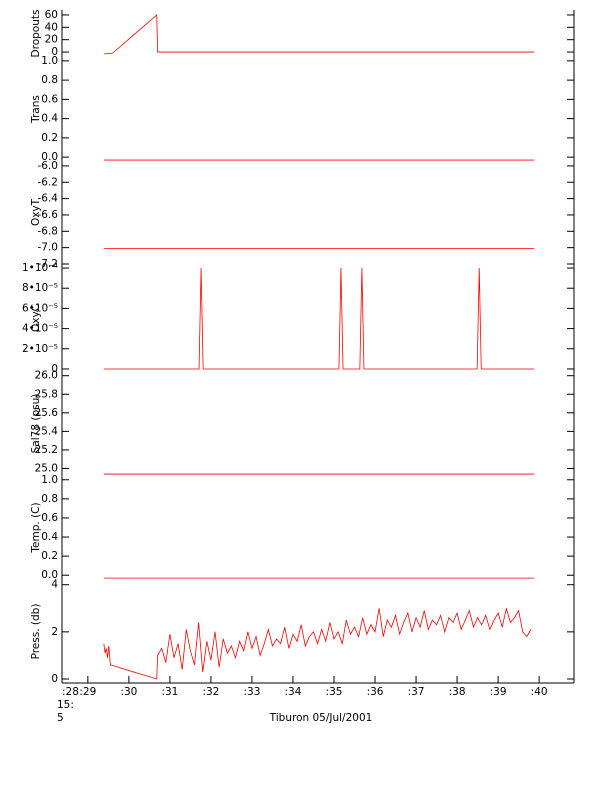  Describe the element at coordinates (498, 692) in the screenshot. I see `x-tick-label: :39` at that location.